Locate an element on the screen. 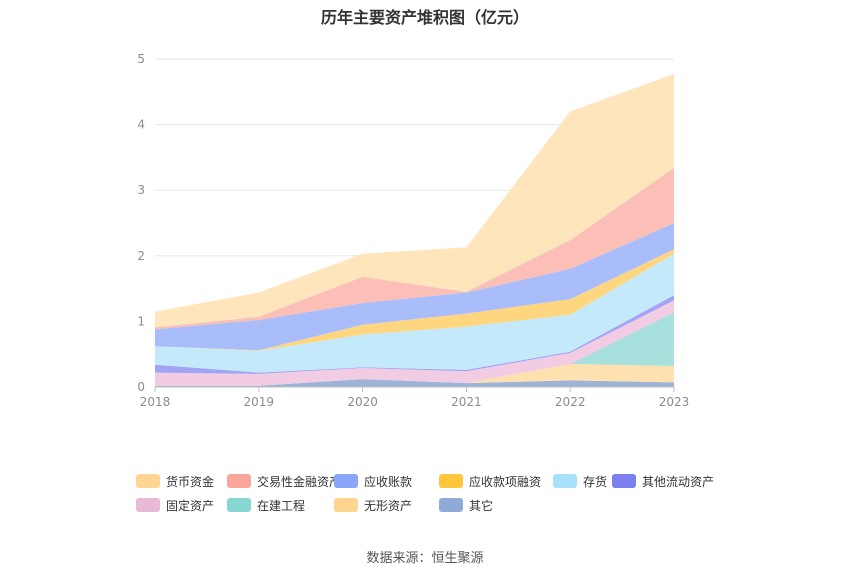 The width and height of the screenshot is (850, 574). legend-item: 应收款项融资 is located at coordinates (490, 481).